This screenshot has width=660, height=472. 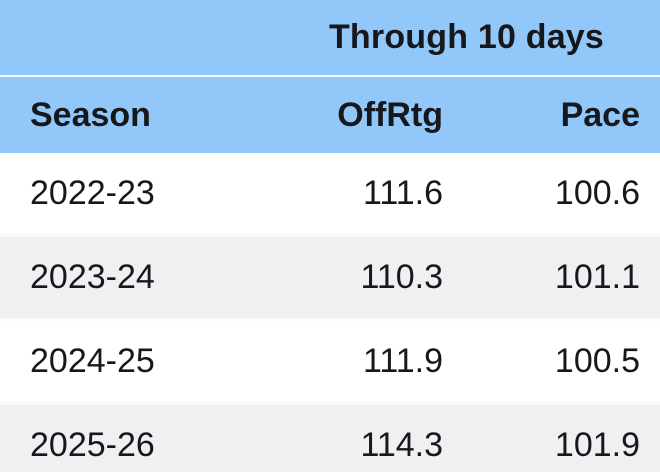 What do you see at coordinates (600, 114) in the screenshot?
I see `column-header-pace: Pace` at bounding box center [600, 114].